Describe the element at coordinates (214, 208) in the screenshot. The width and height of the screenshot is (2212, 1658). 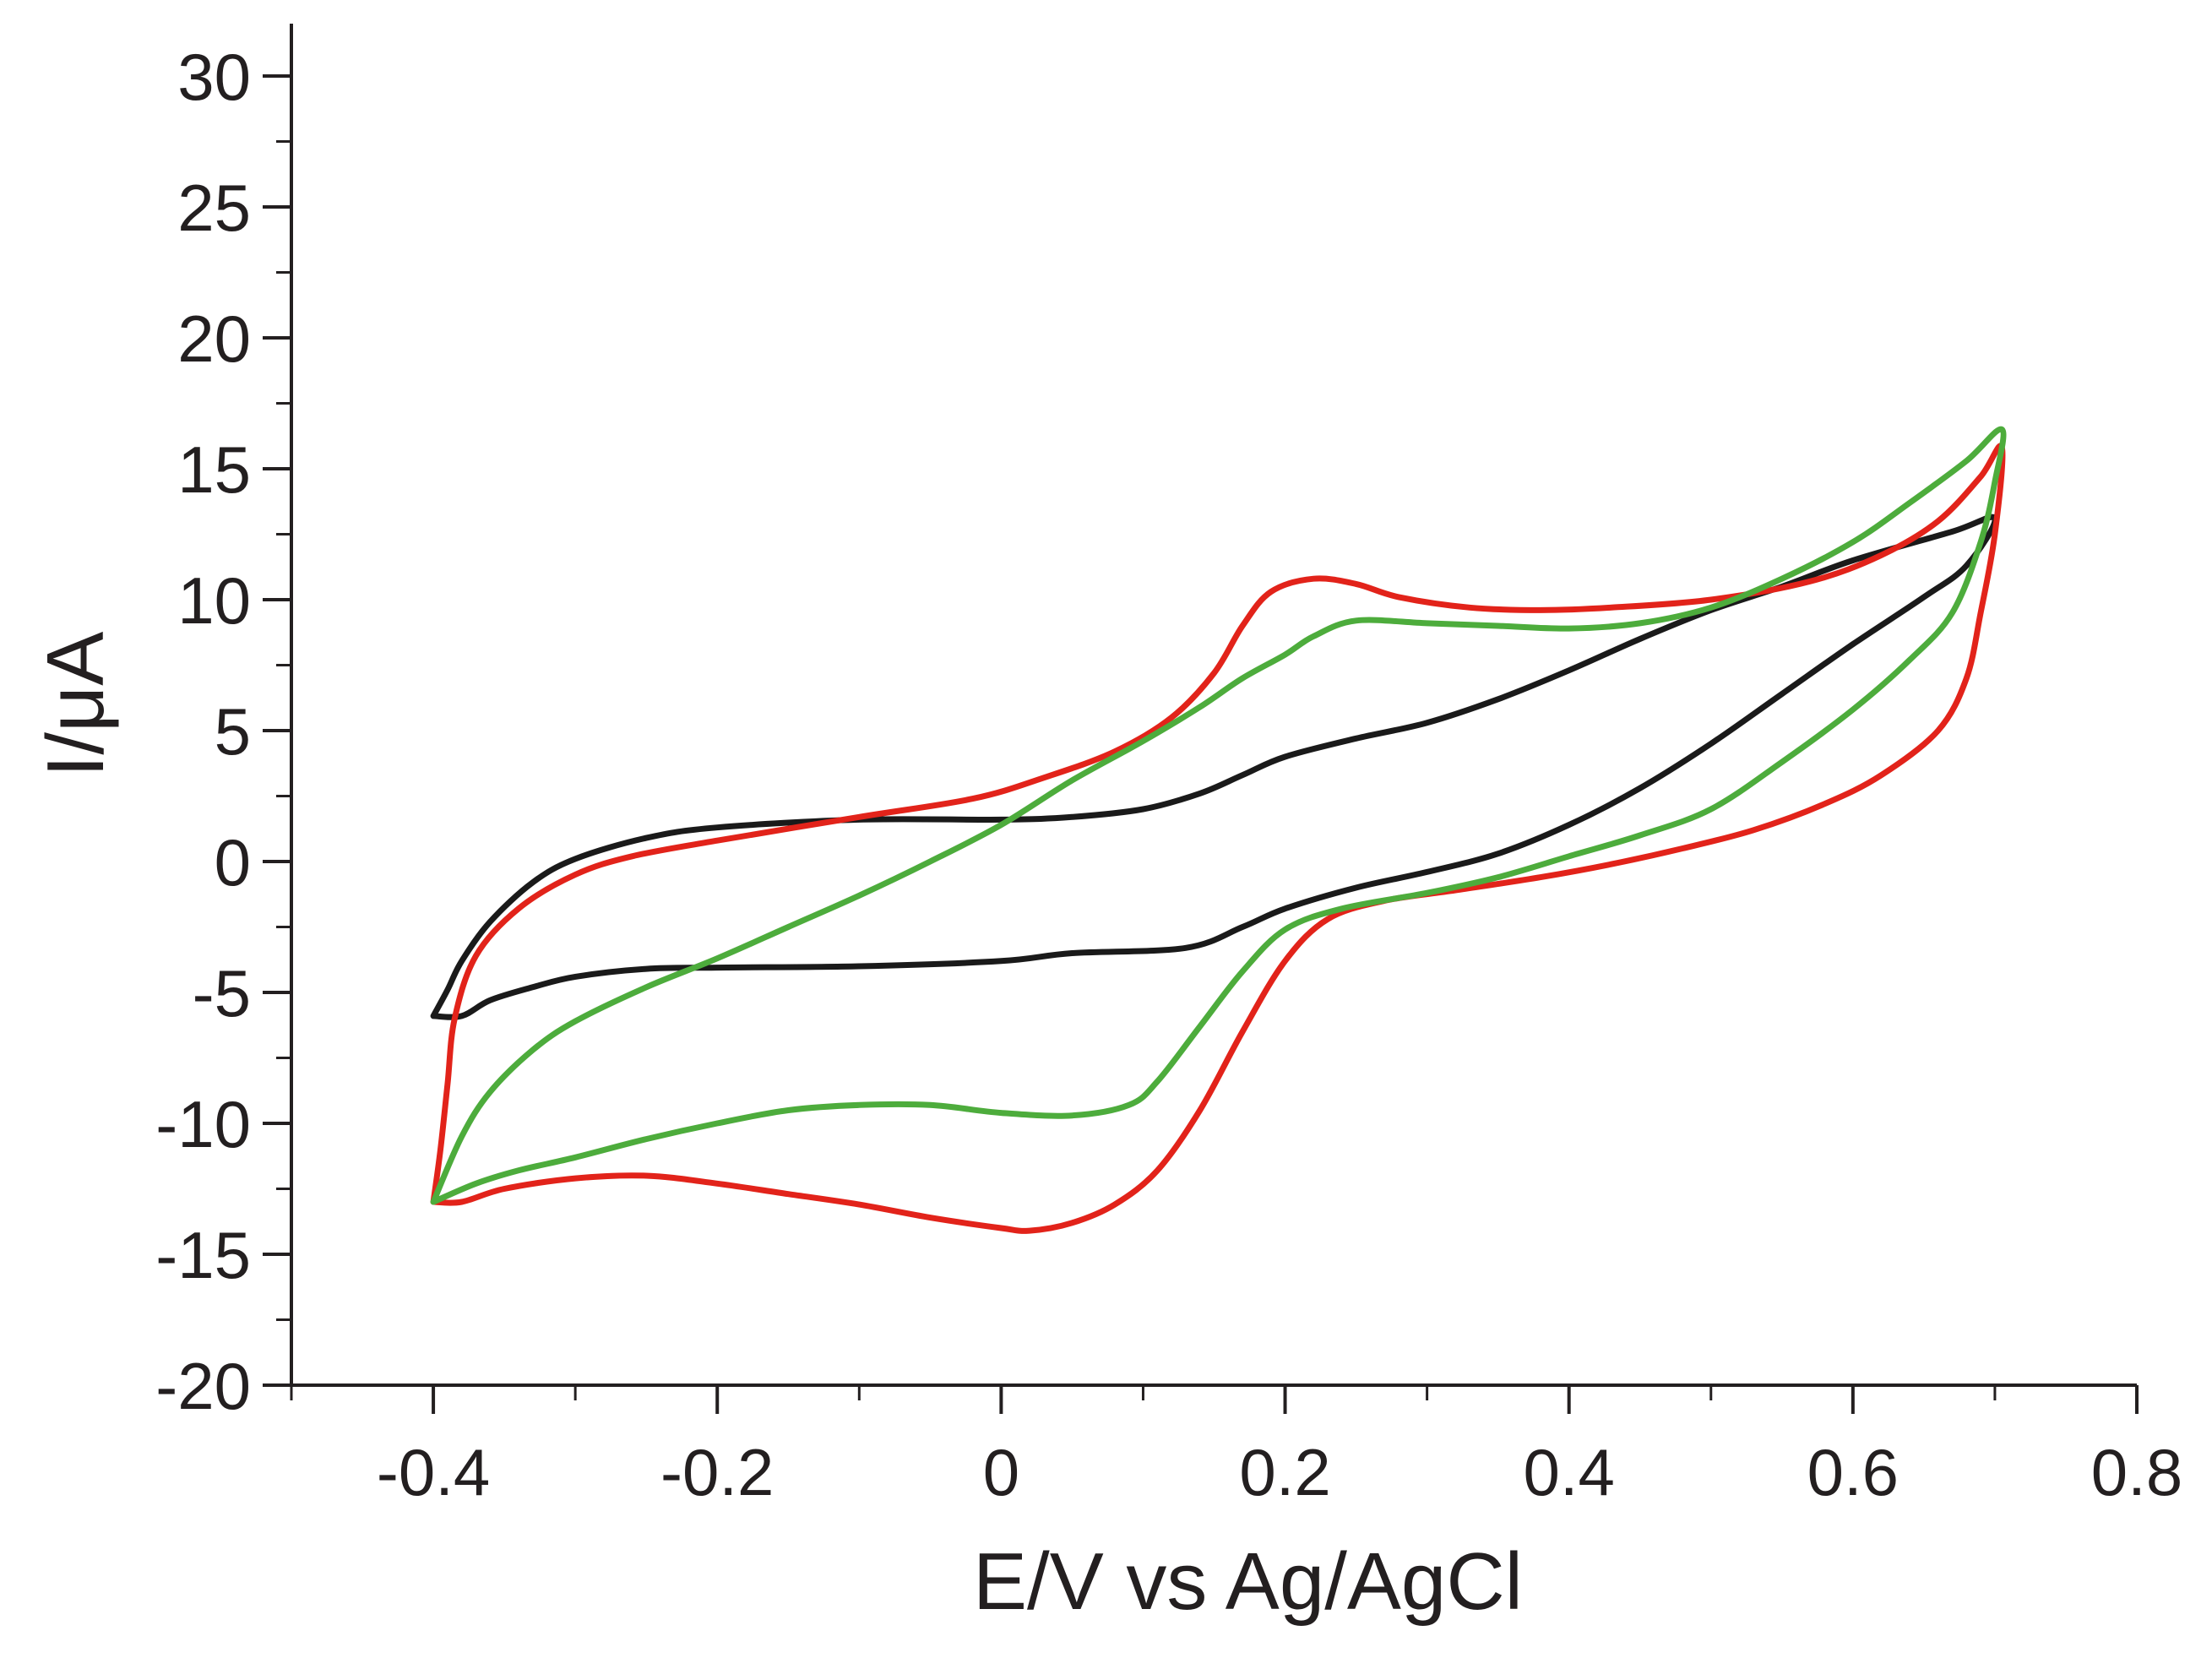
I see `y-tick-label: 25` at that location.